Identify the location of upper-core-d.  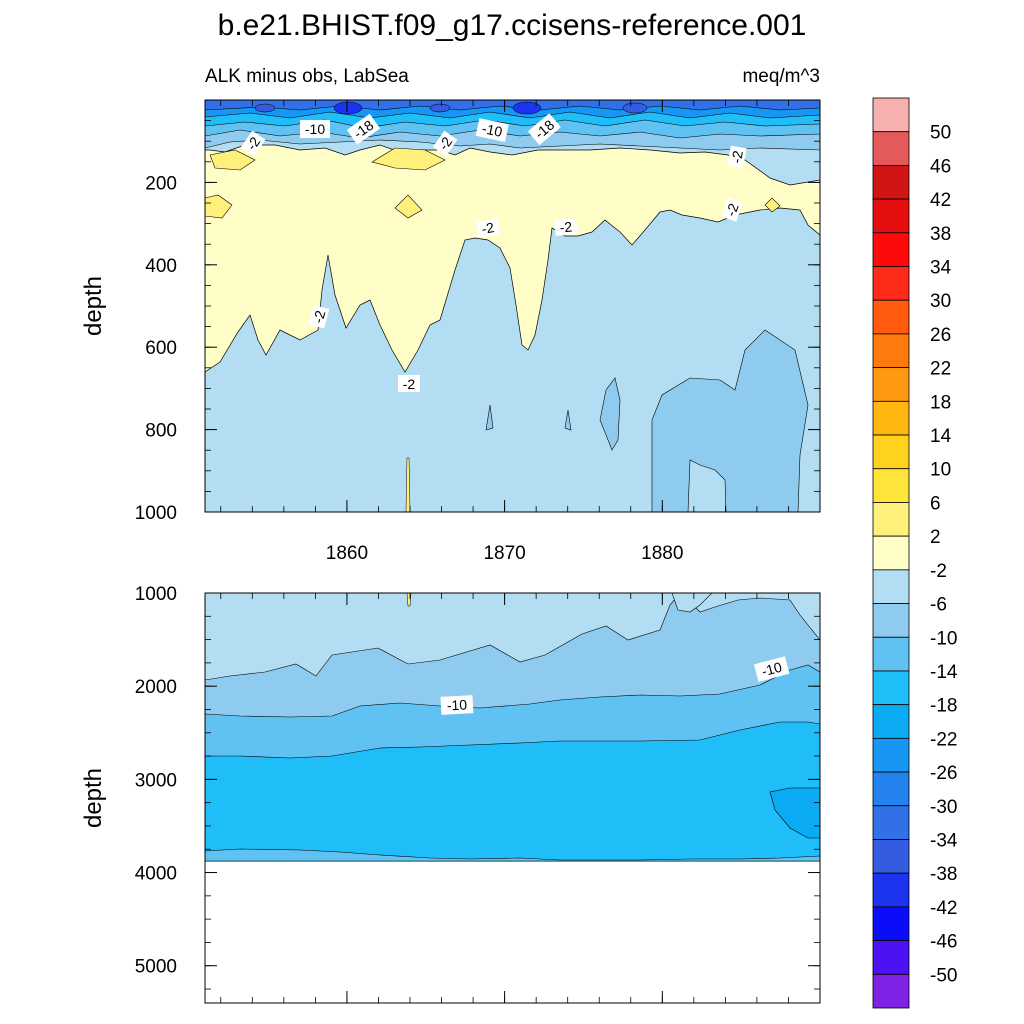
(635, 108).